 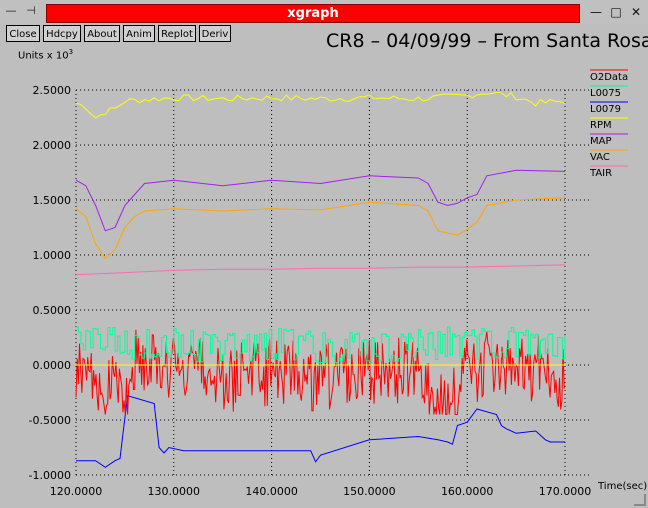 I want to click on minimize-button: —, so click(x=596, y=12).